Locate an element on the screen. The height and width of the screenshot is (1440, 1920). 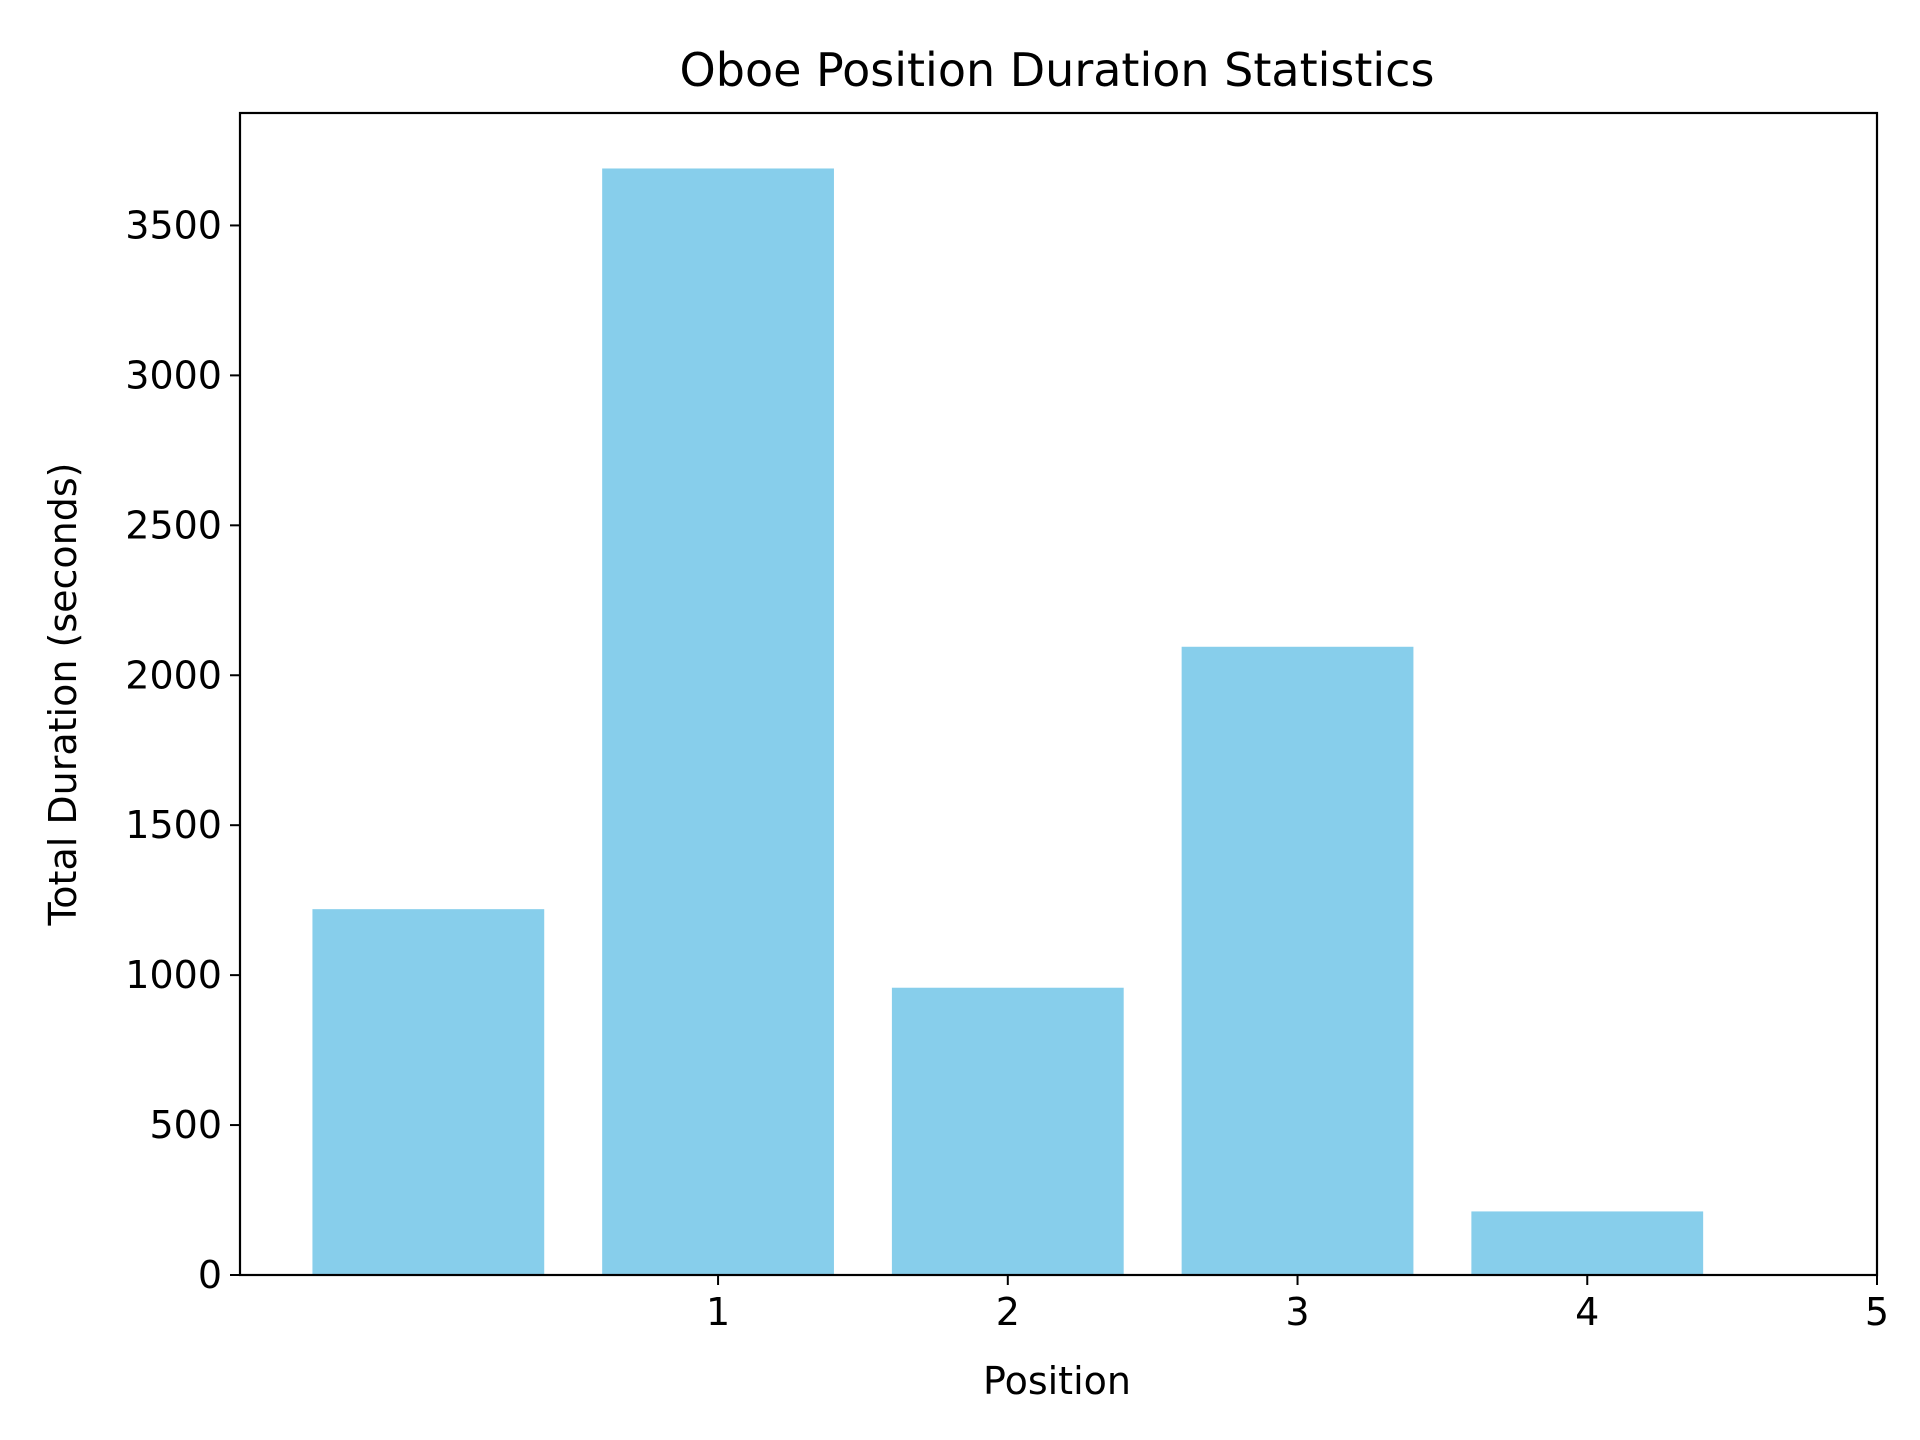
y-tick-label: 3500 is located at coordinates (173, 225).